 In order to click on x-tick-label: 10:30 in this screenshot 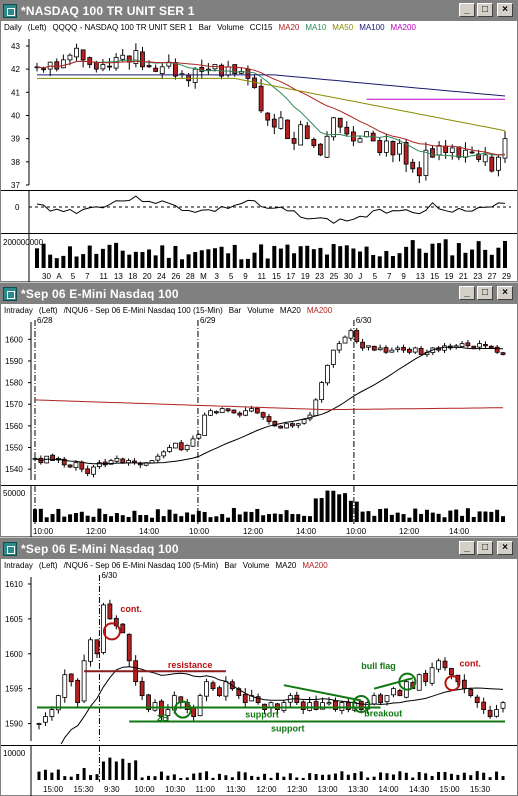, I will do `click(175, 789)`.